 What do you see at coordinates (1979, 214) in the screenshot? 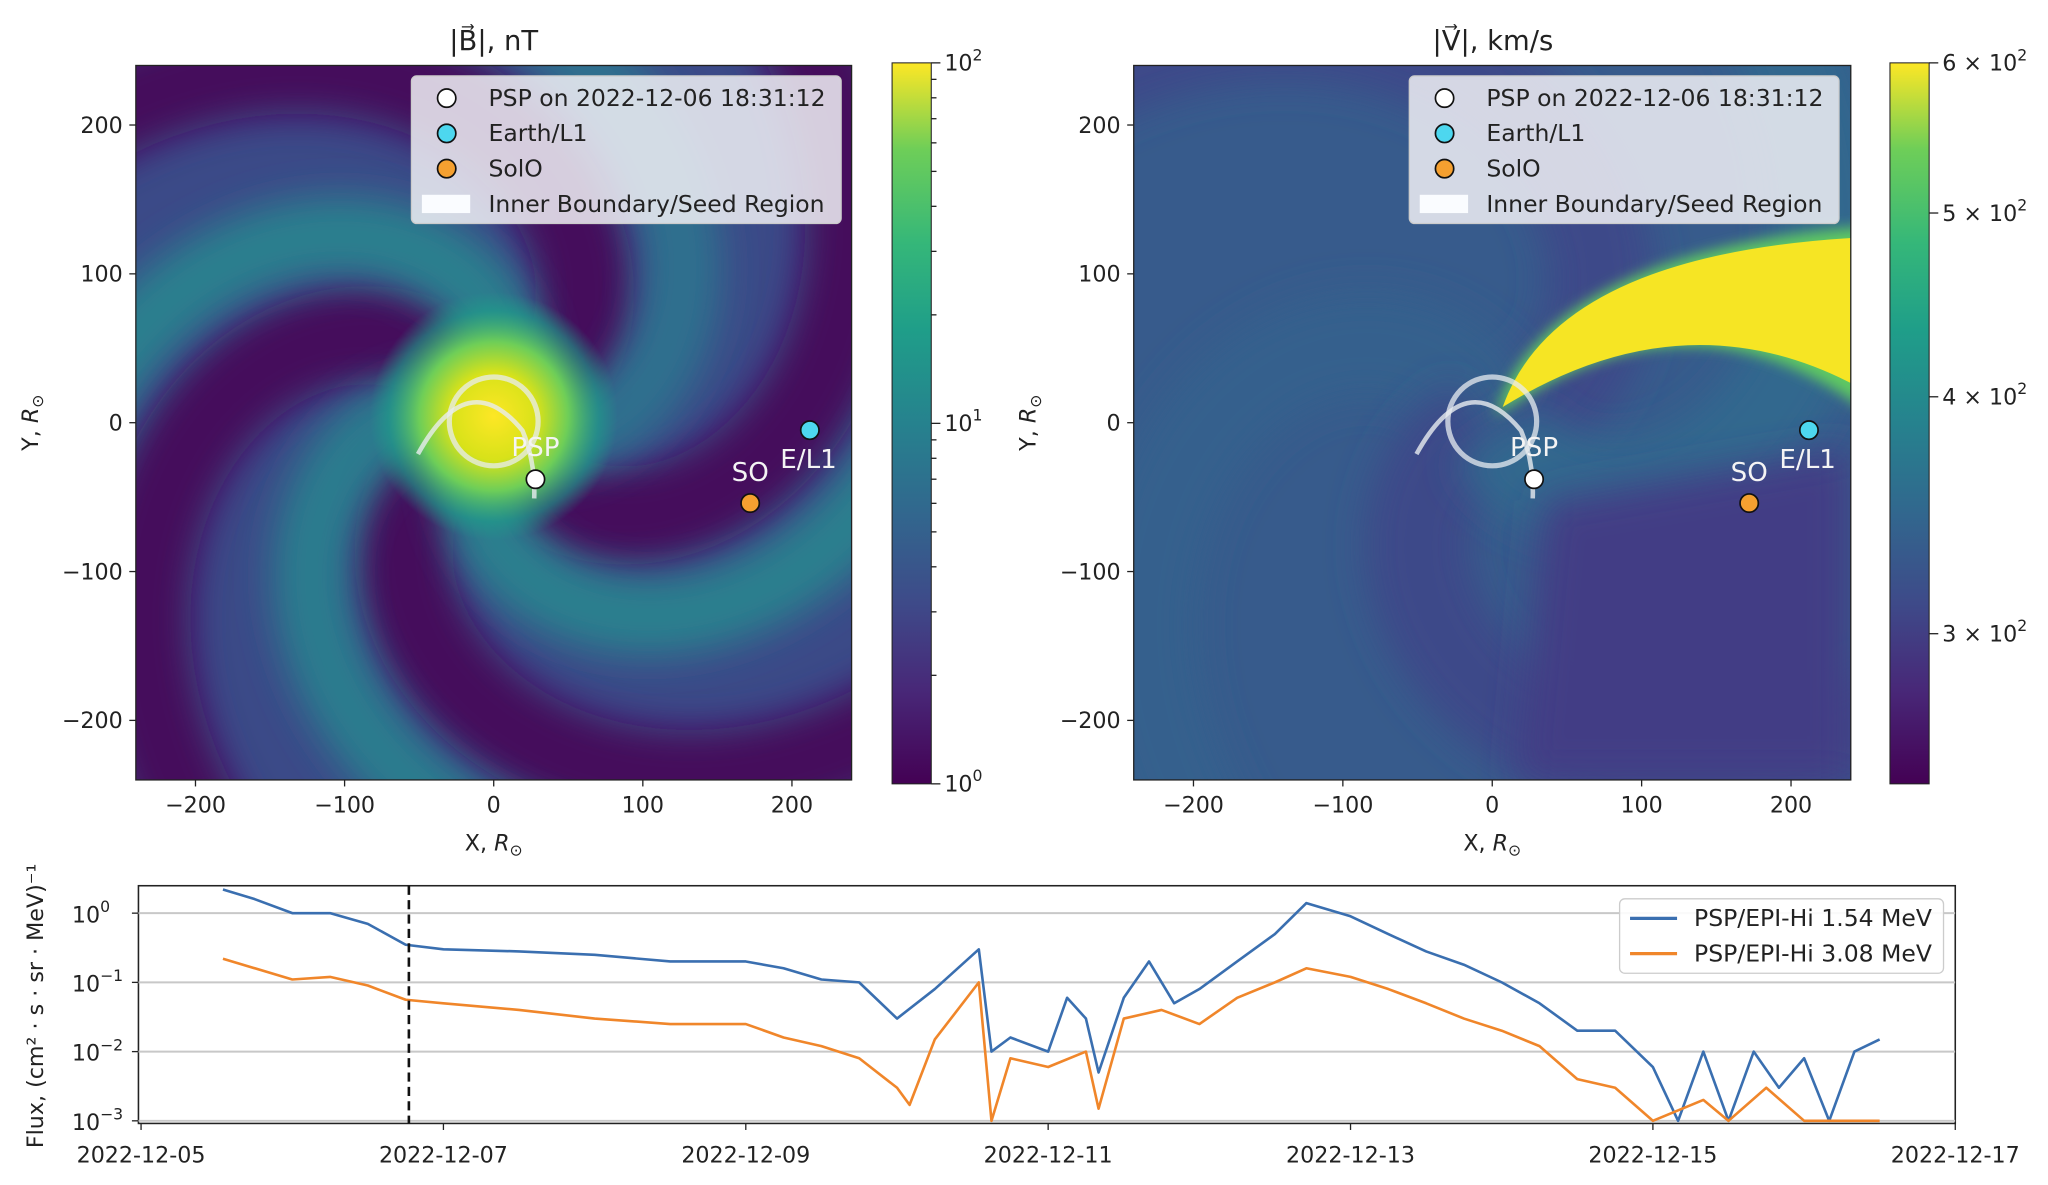
I see `tick-base: 5 × 10` at bounding box center [1979, 214].